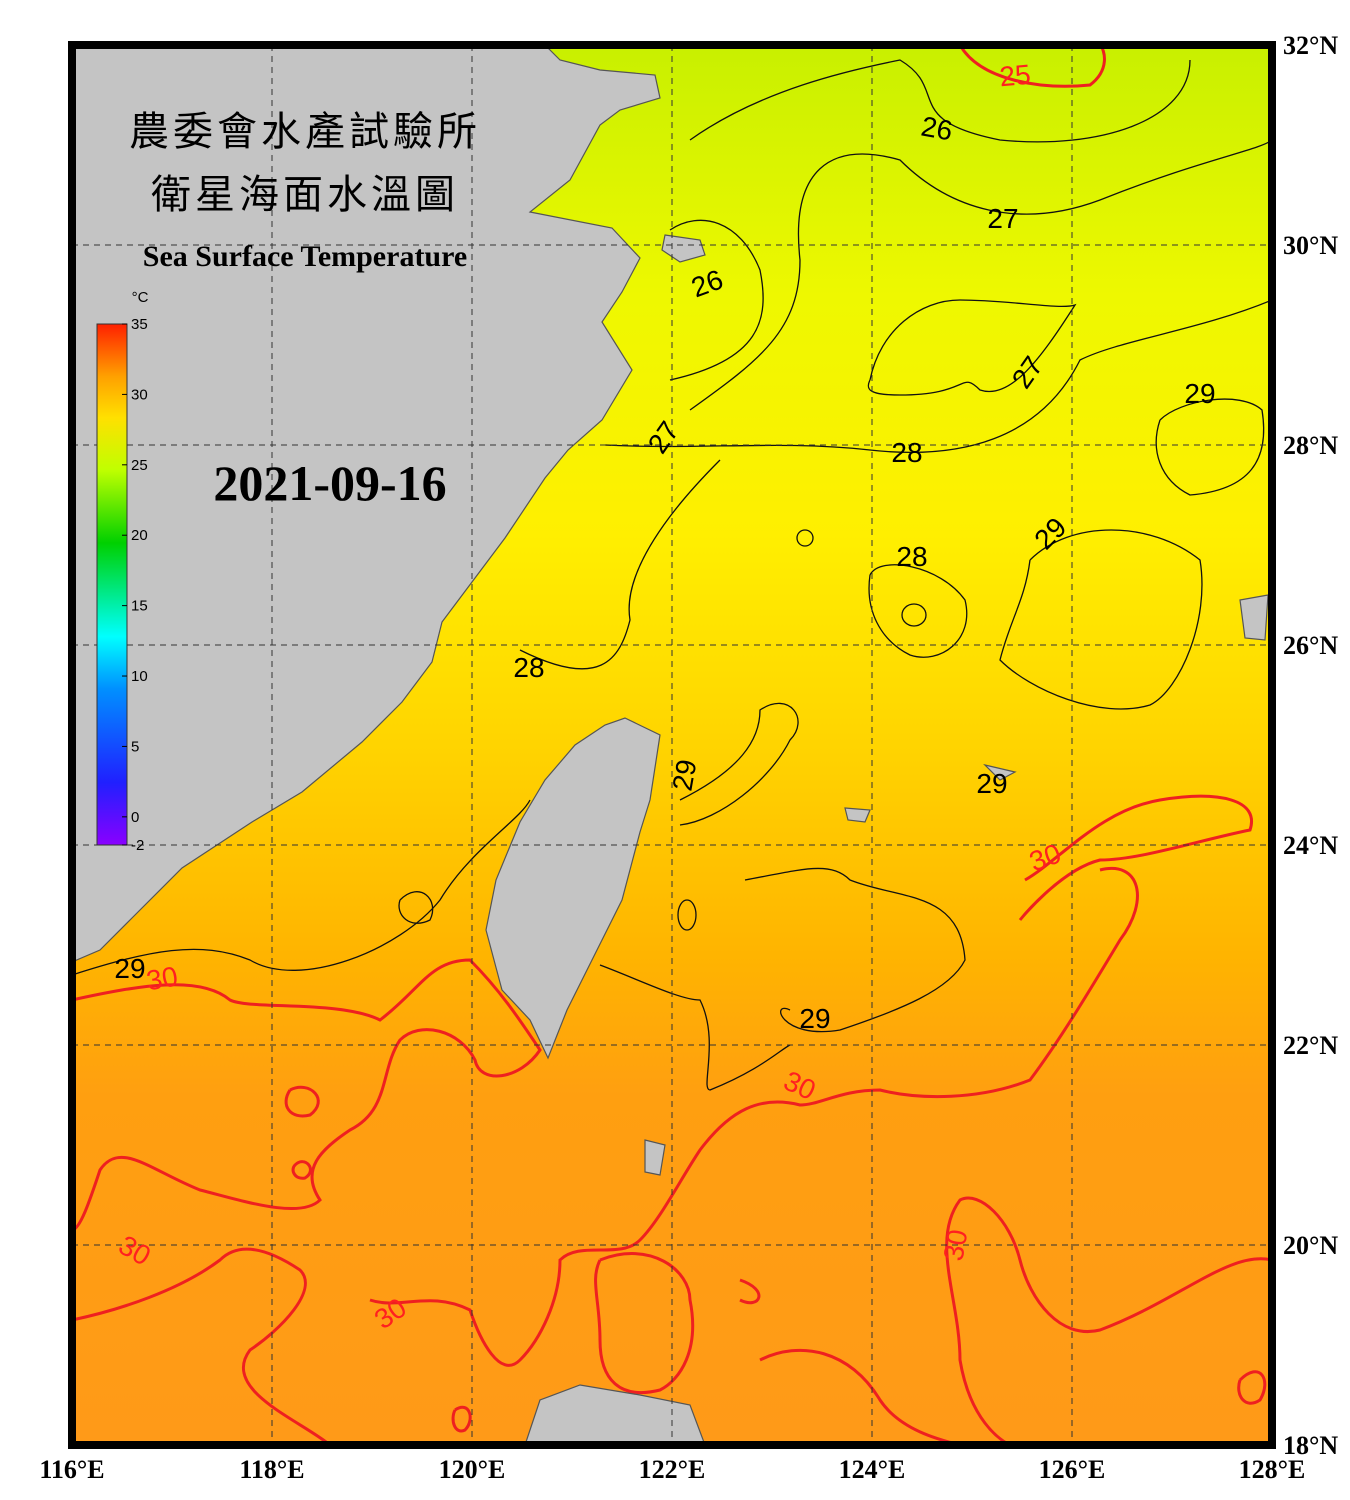 The height and width of the screenshot is (1500, 1350). What do you see at coordinates (1272, 1469) in the screenshot?
I see `lon-tick-label: 128°E` at bounding box center [1272, 1469].